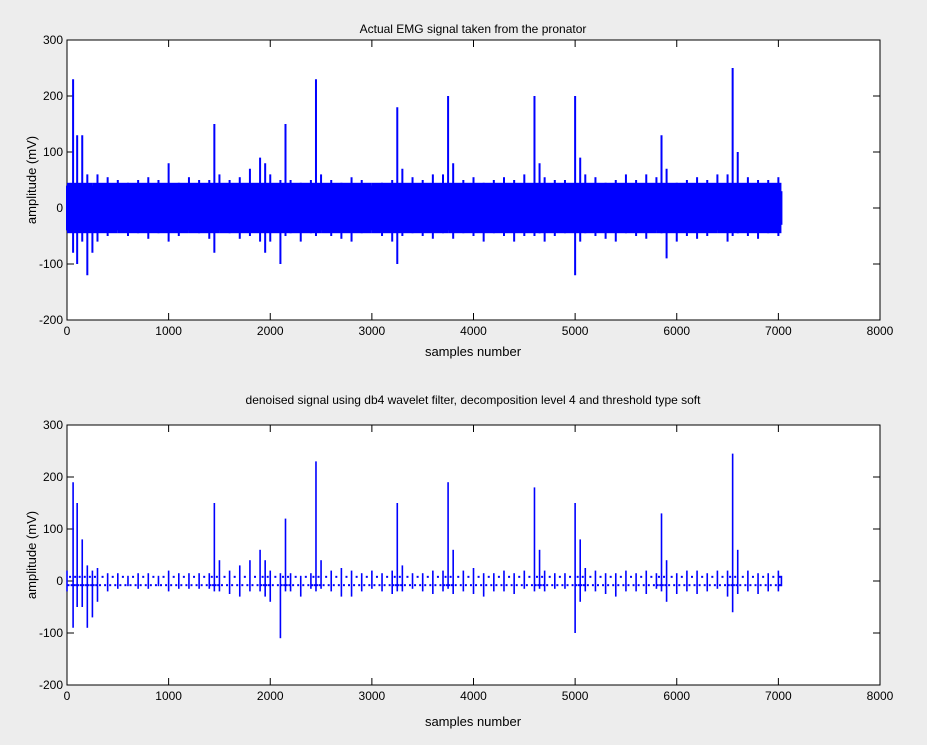 Image resolution: width=927 pixels, height=745 pixels. What do you see at coordinates (31, 555) in the screenshot?
I see `bottom-chart-ylabel: amplitude (mV)` at bounding box center [31, 555].